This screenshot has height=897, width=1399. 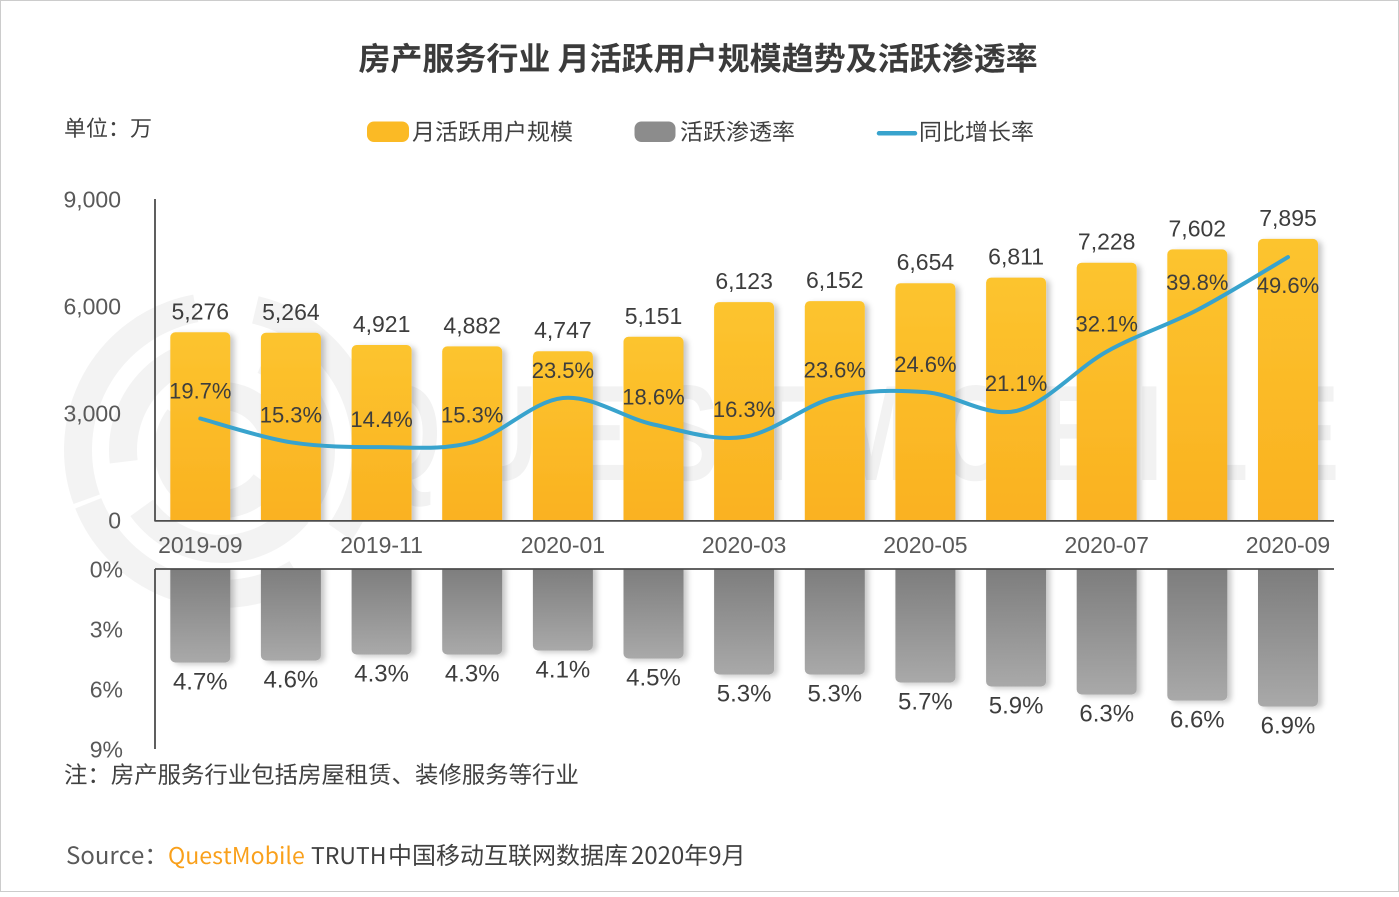 I want to click on svg-text: 14.4%, so click(x=381, y=419).